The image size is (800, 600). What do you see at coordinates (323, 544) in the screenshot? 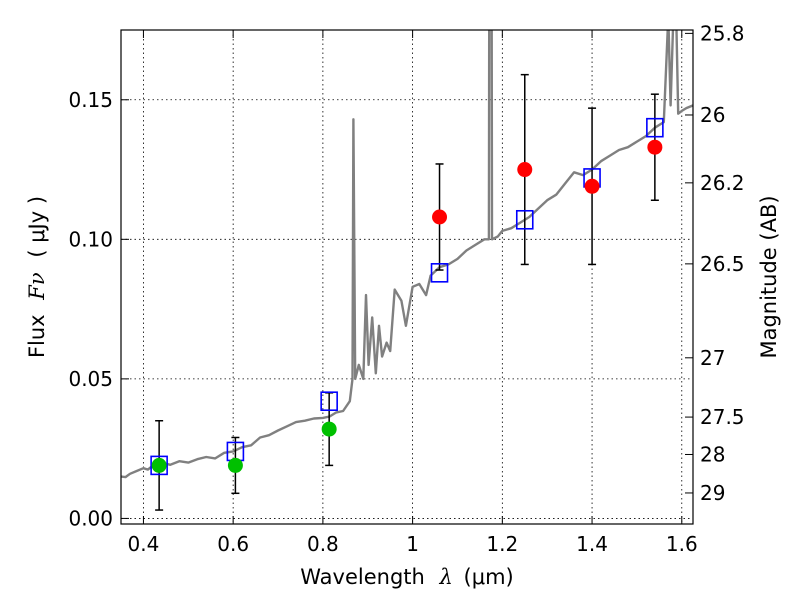
I see `x-tick-label: 0.8` at bounding box center [323, 544].